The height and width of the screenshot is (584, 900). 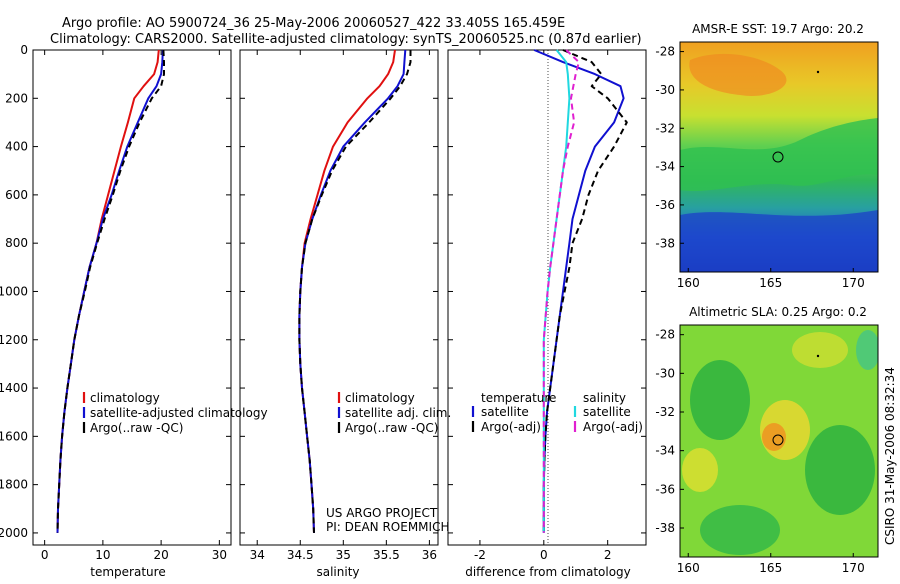 What do you see at coordinates (382, 513) in the screenshot?
I see `project-annotation: US ARGO PROJECT` at bounding box center [382, 513].